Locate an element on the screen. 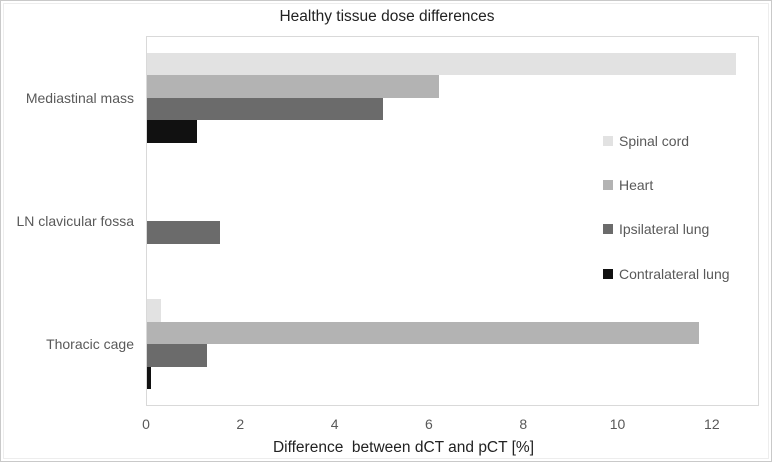 The height and width of the screenshot is (462, 772). bar-contralateral-lung-thoracic-cage is located at coordinates (149, 378).